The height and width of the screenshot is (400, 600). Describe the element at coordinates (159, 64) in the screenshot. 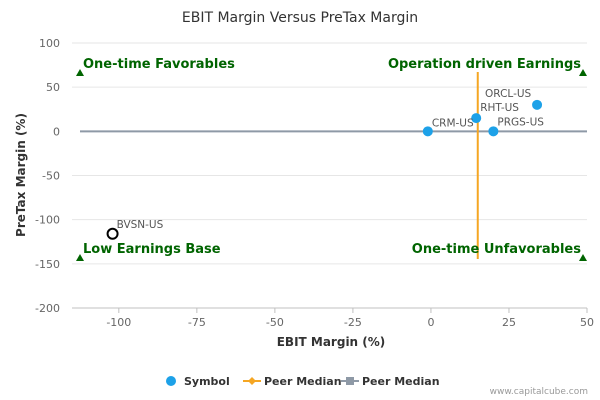

I see `quadrant-label-top-left: One-time Favorables` at that location.